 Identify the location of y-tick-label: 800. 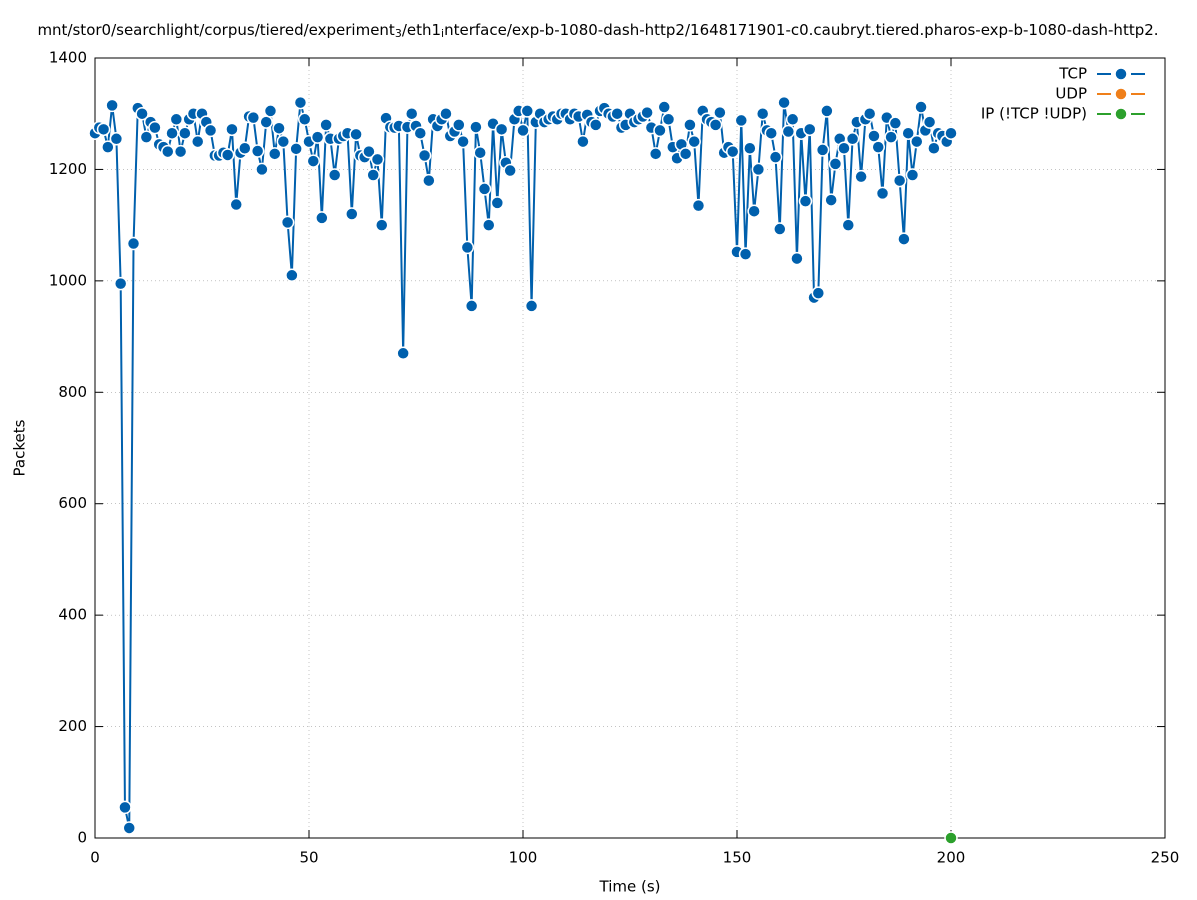
(72, 392).